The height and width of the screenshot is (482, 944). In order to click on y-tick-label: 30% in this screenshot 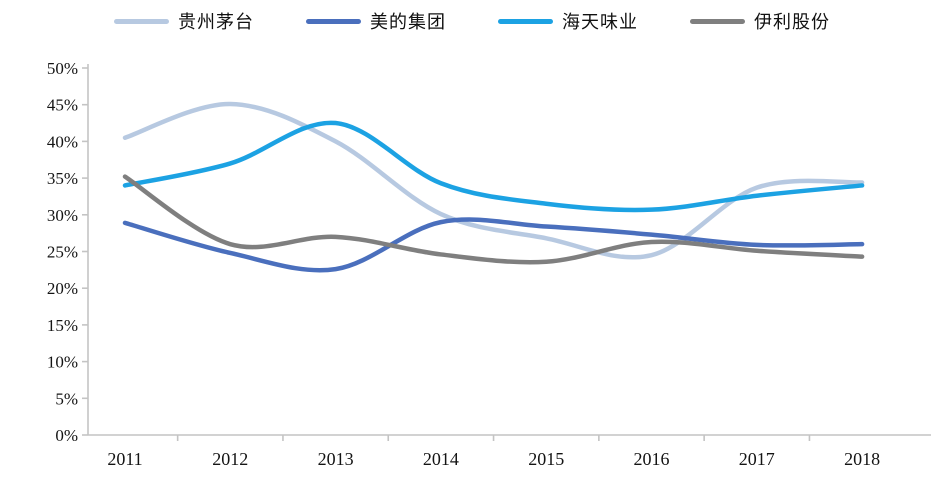, I will do `click(62, 215)`.